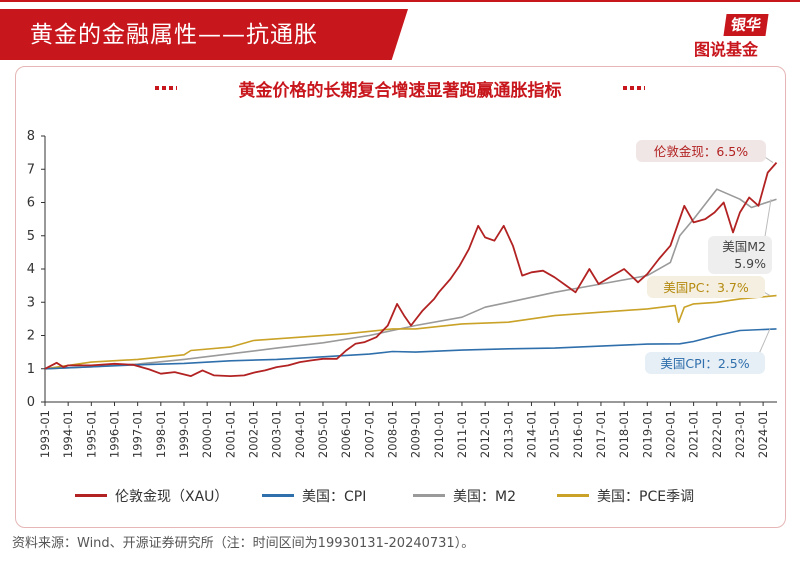 The width and height of the screenshot is (800, 562). Describe the element at coordinates (485, 434) in the screenshot. I see `x-tick-label: 2012-01` at that location.